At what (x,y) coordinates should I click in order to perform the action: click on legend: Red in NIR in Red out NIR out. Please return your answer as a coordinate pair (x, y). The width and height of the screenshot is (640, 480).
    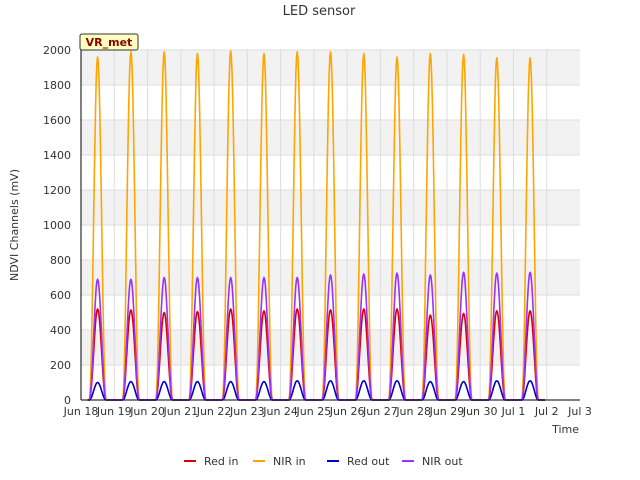
    Looking at the image, I should click on (323, 461).